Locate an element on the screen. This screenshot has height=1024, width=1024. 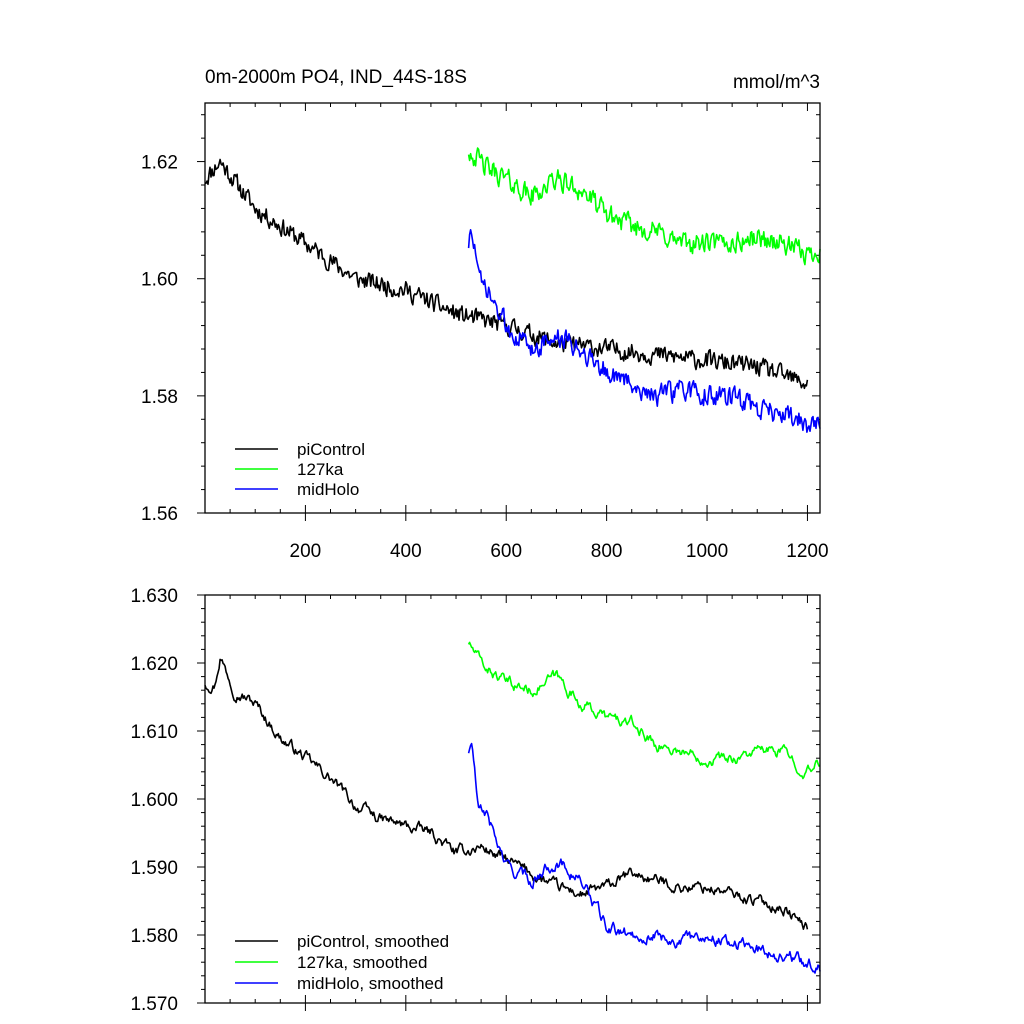
legend-label: 127ka, smoothed is located at coordinates (362, 962).